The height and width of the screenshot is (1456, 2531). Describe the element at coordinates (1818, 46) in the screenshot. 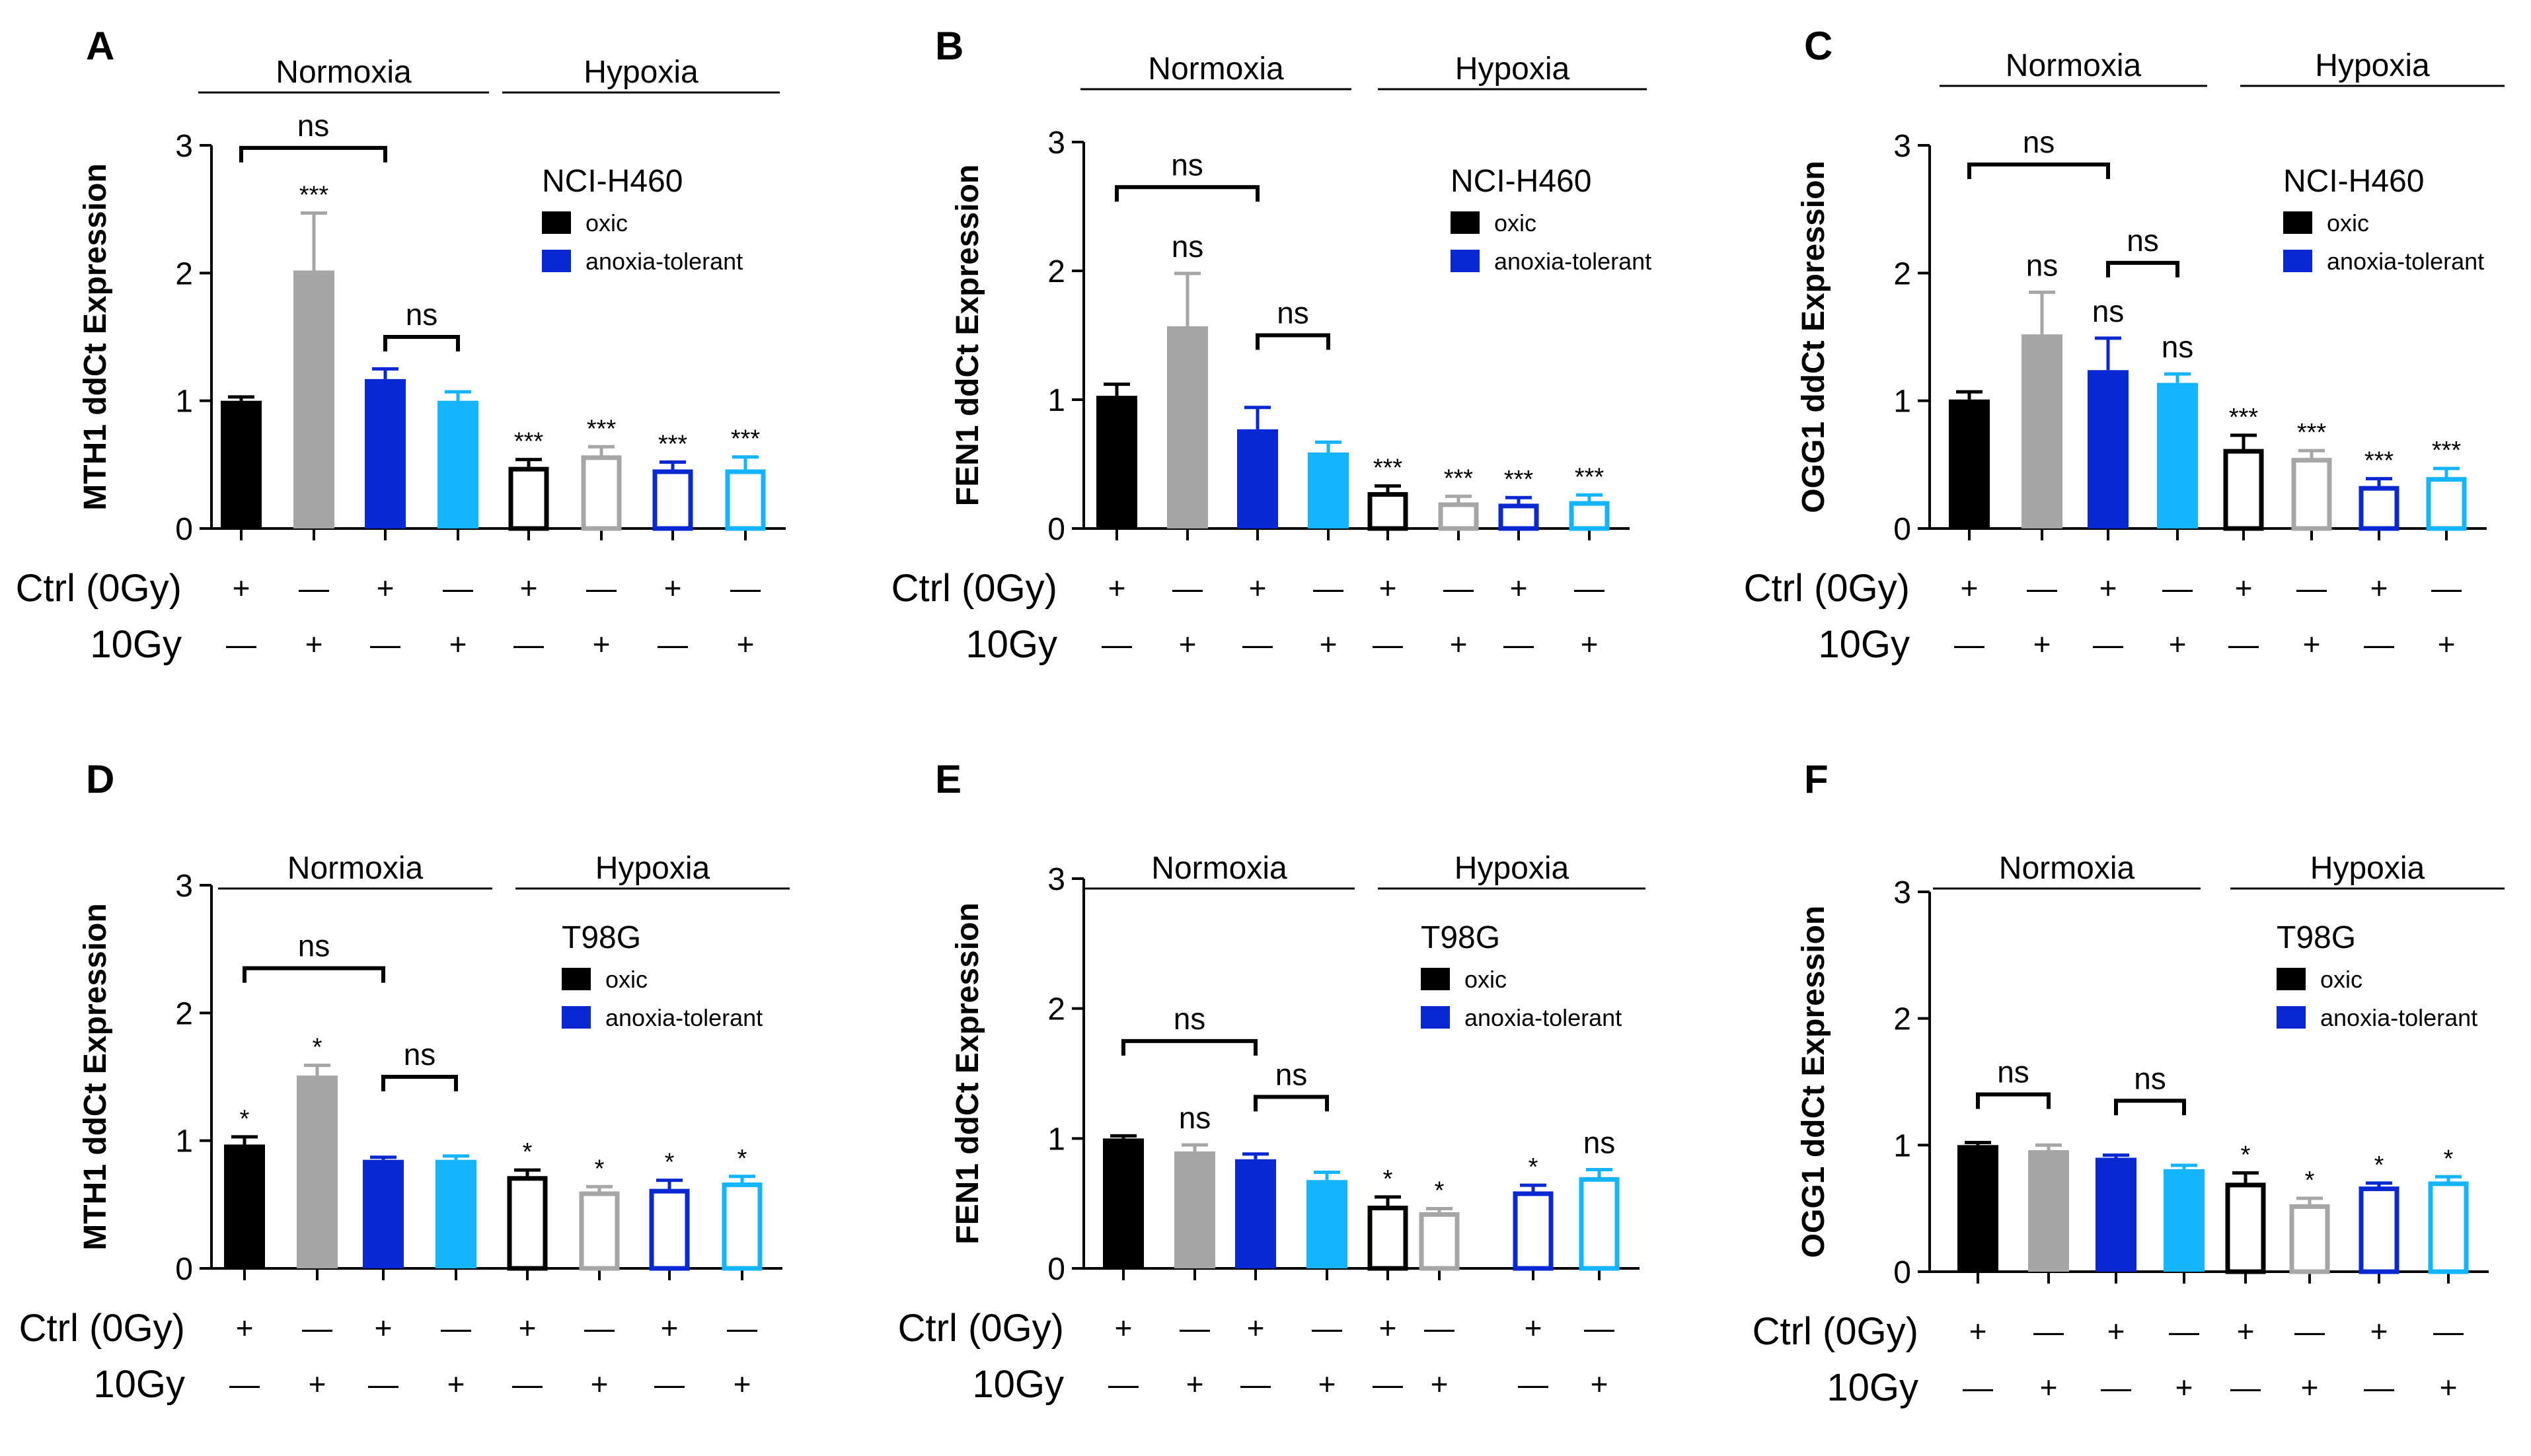

I see `panel-letter: C` at that location.